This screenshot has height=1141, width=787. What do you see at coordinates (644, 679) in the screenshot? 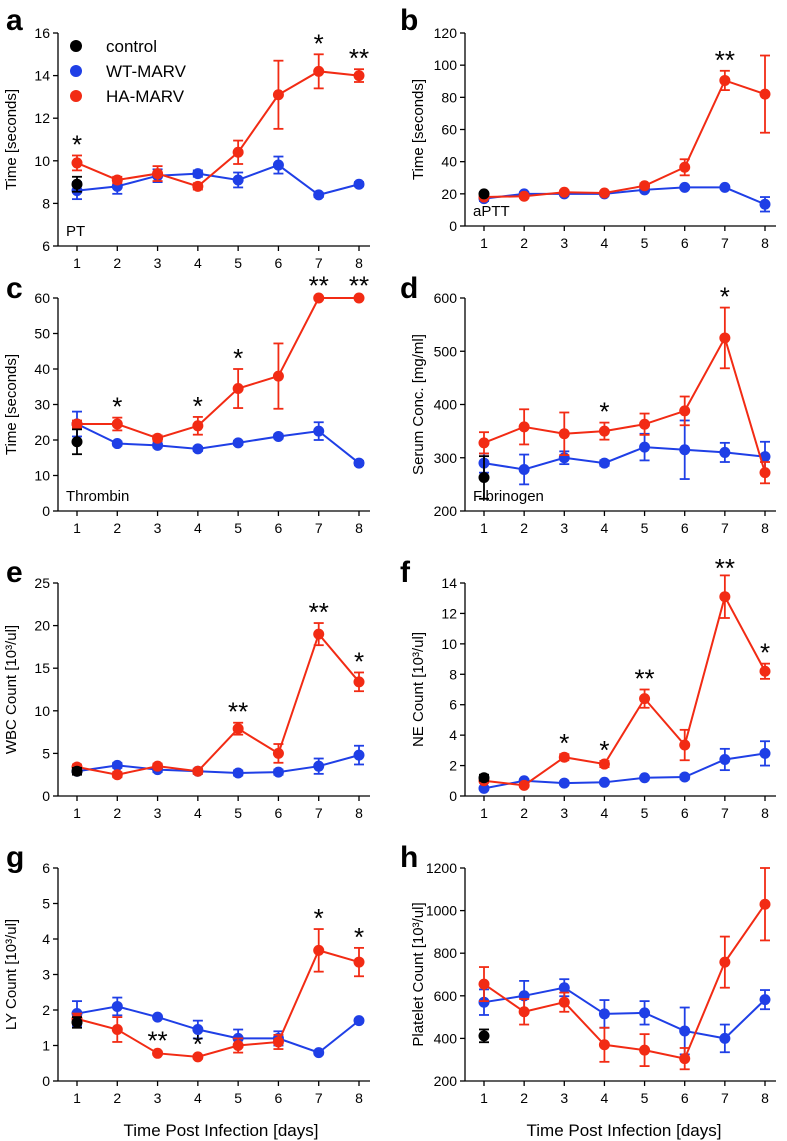
I see `significance-marker-f: **` at bounding box center [644, 679].